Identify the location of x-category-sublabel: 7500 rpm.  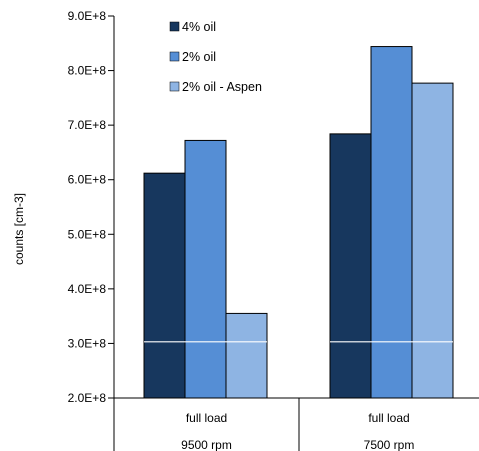
(389, 444).